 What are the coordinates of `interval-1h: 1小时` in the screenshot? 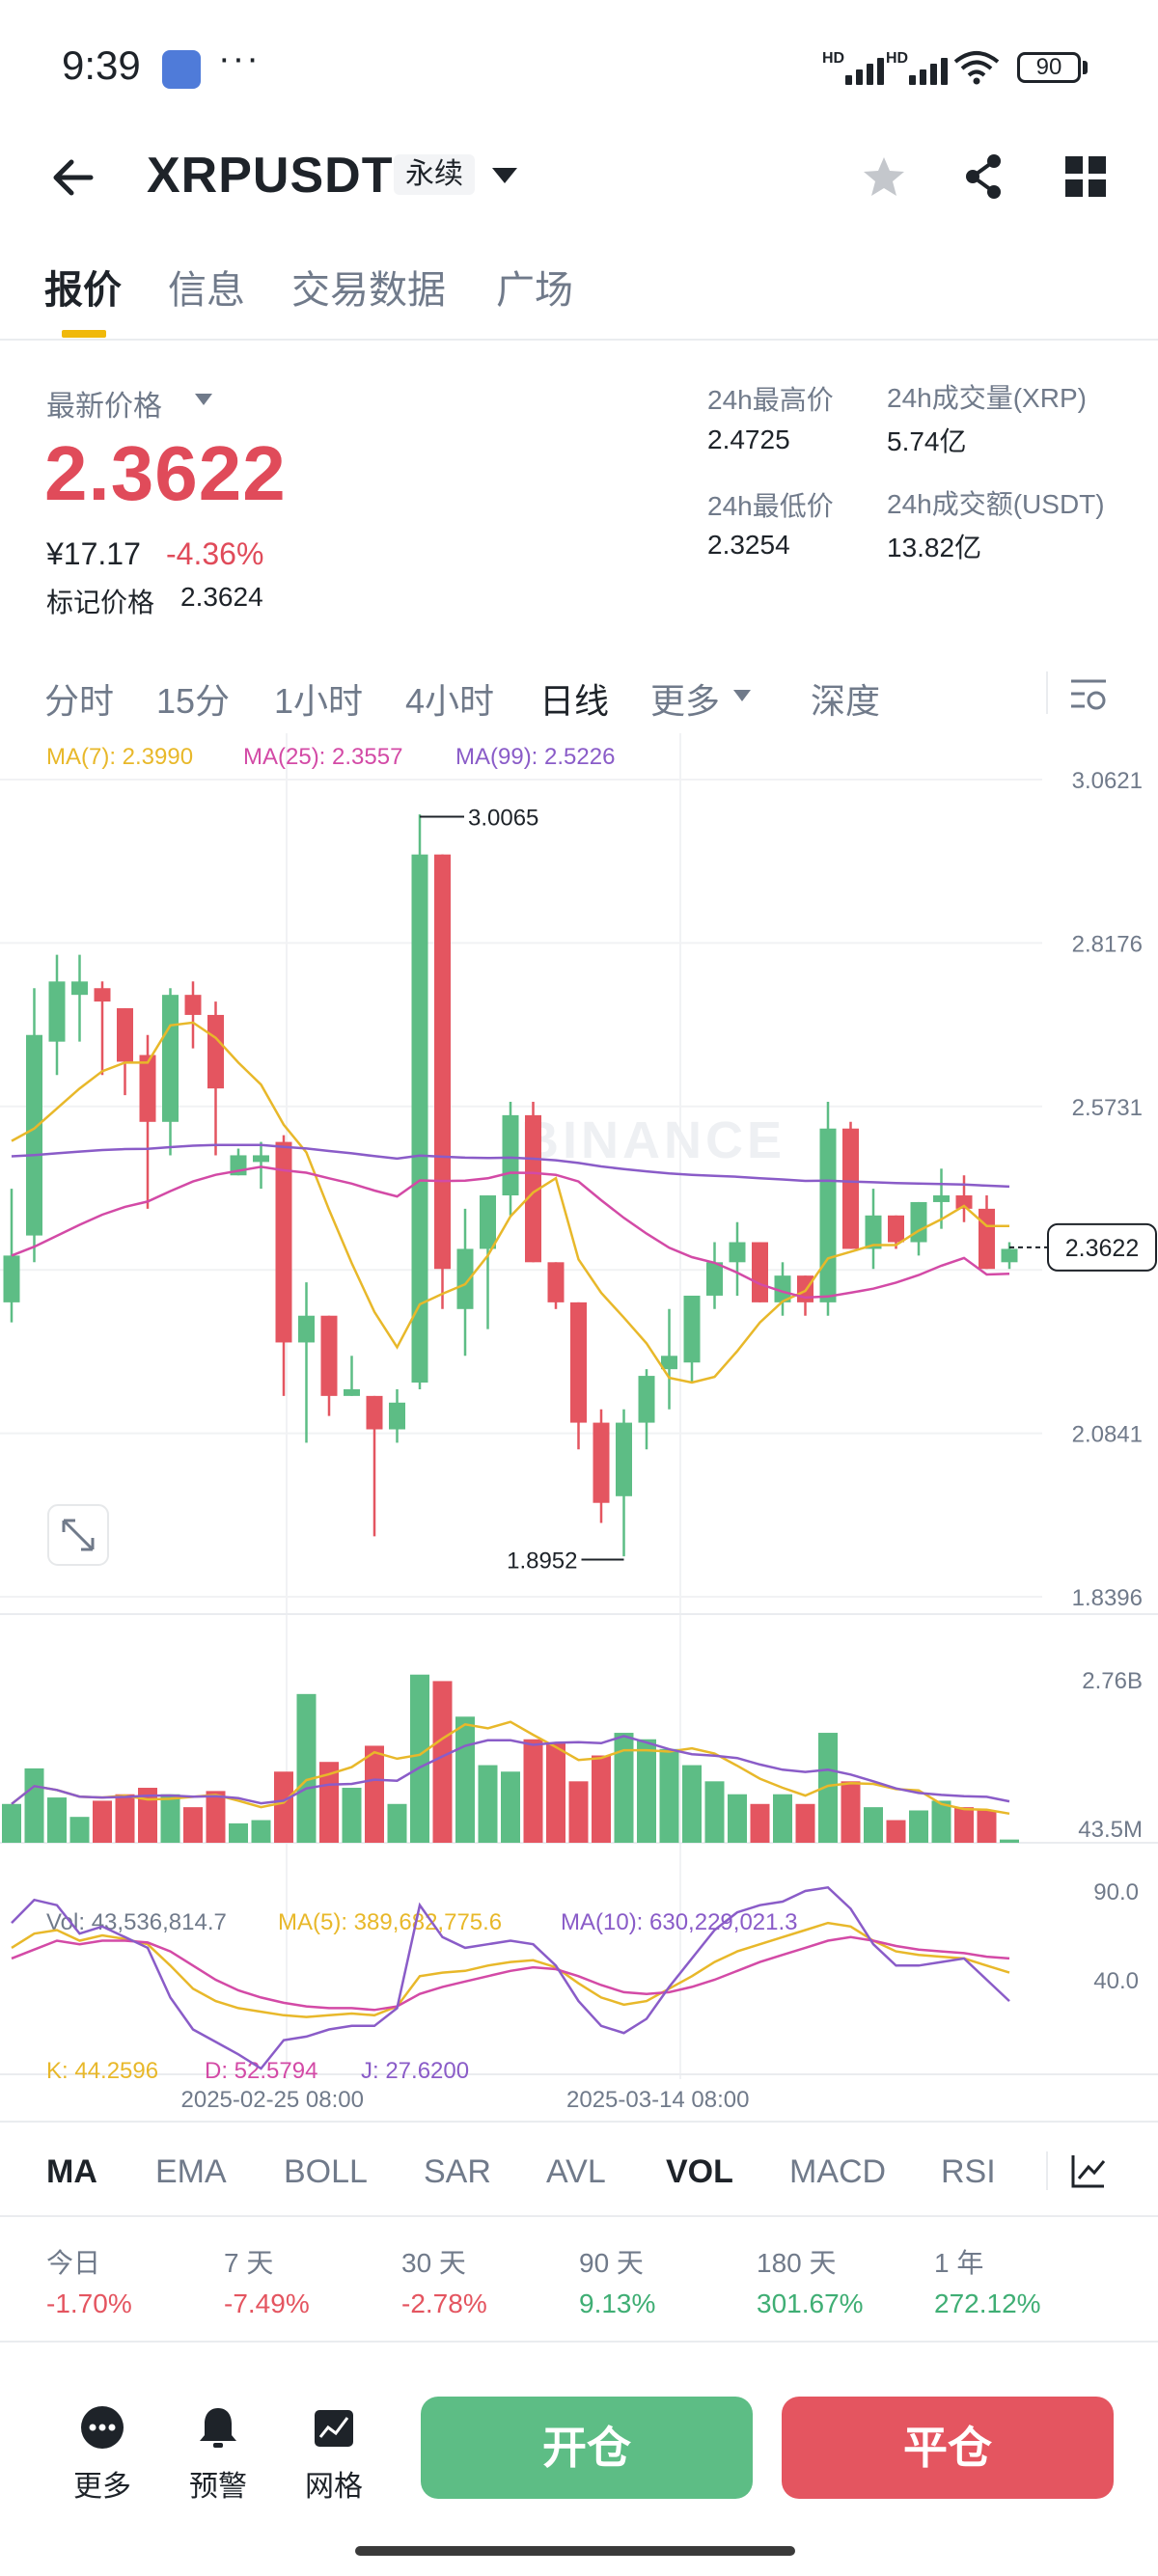 It's located at (319, 701).